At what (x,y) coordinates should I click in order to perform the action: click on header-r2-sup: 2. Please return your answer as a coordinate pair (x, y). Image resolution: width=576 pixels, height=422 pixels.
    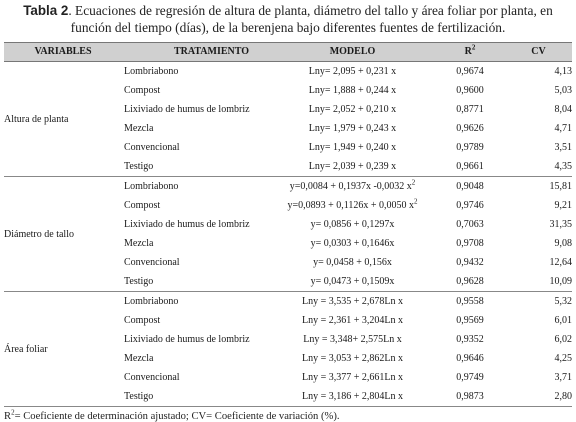
    Looking at the image, I should click on (473, 47).